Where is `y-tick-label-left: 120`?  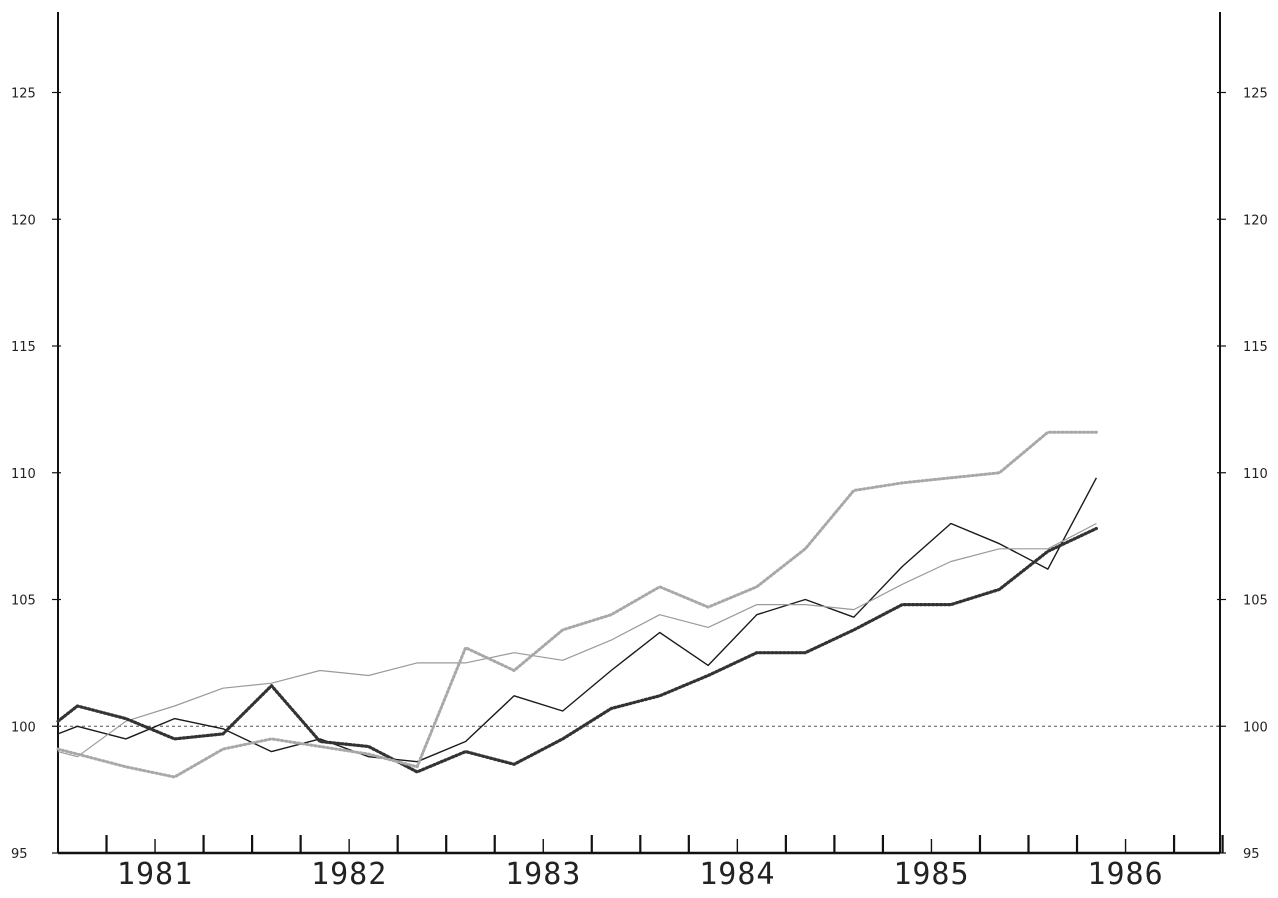
y-tick-label-left: 120 is located at coordinates (23, 220).